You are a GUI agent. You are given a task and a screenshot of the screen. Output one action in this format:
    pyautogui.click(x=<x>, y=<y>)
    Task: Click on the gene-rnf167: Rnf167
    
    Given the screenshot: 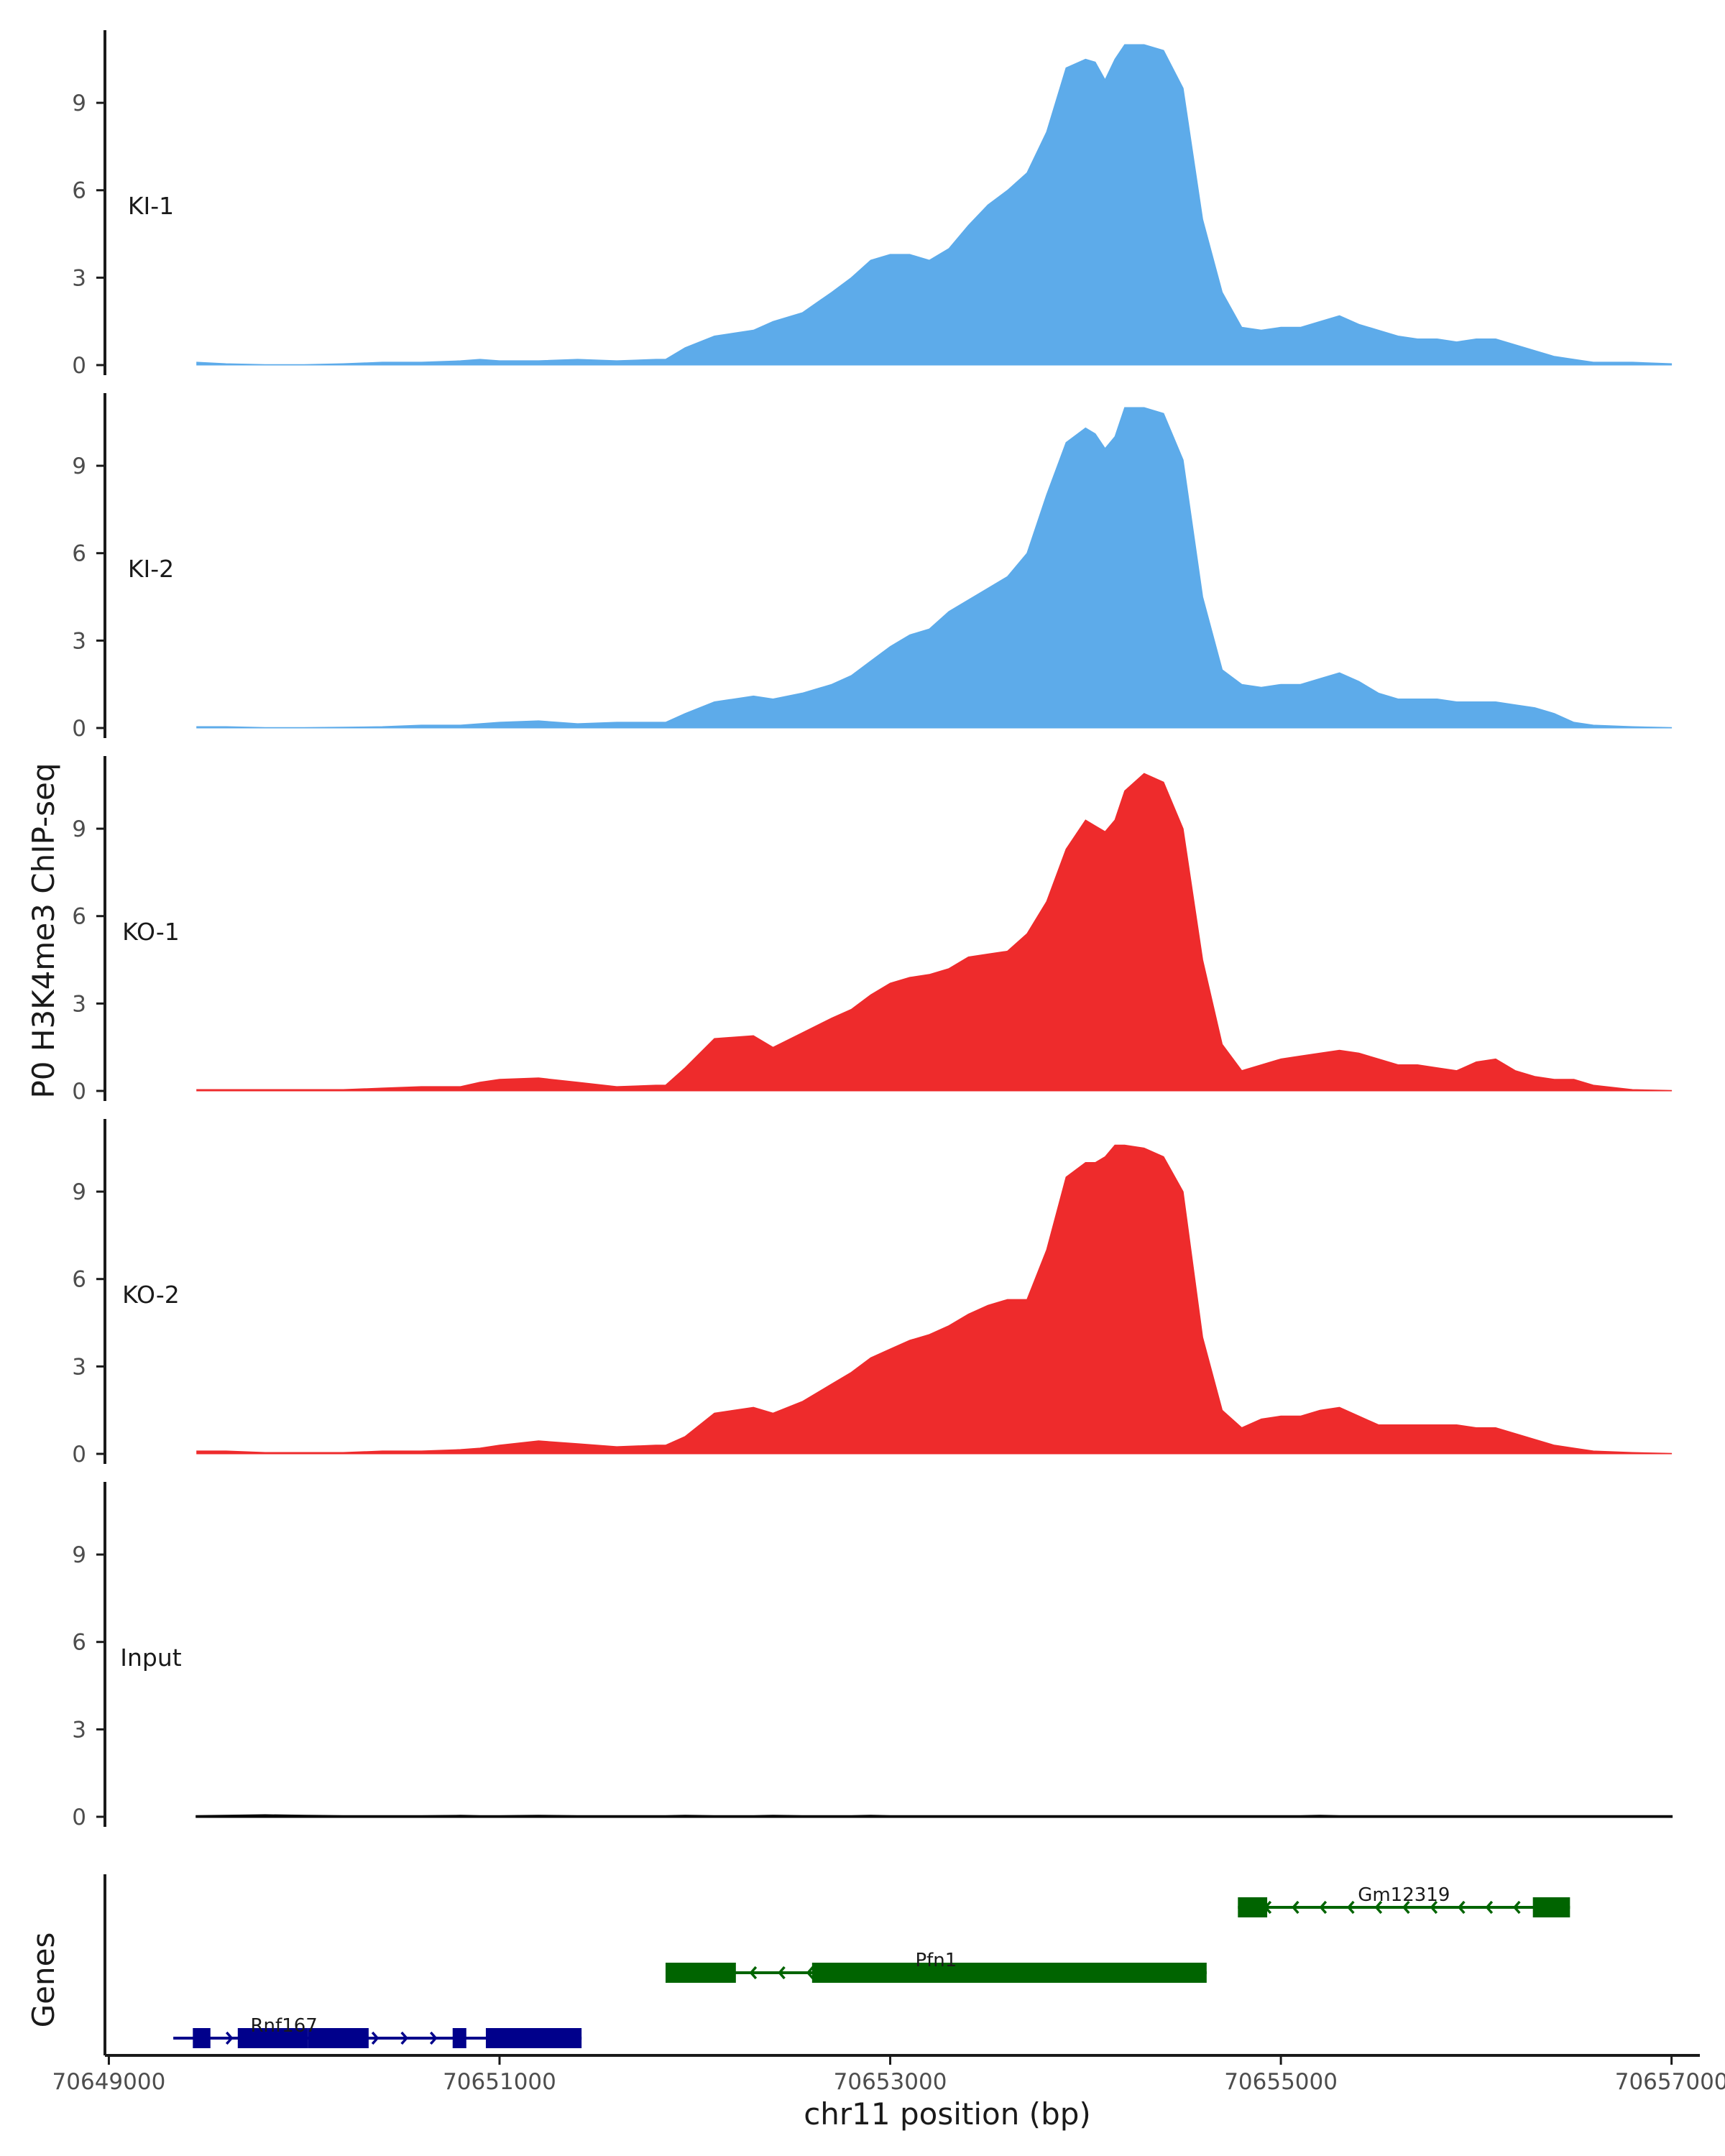 What is the action you would take?
    pyautogui.click(x=377, y=2031)
    